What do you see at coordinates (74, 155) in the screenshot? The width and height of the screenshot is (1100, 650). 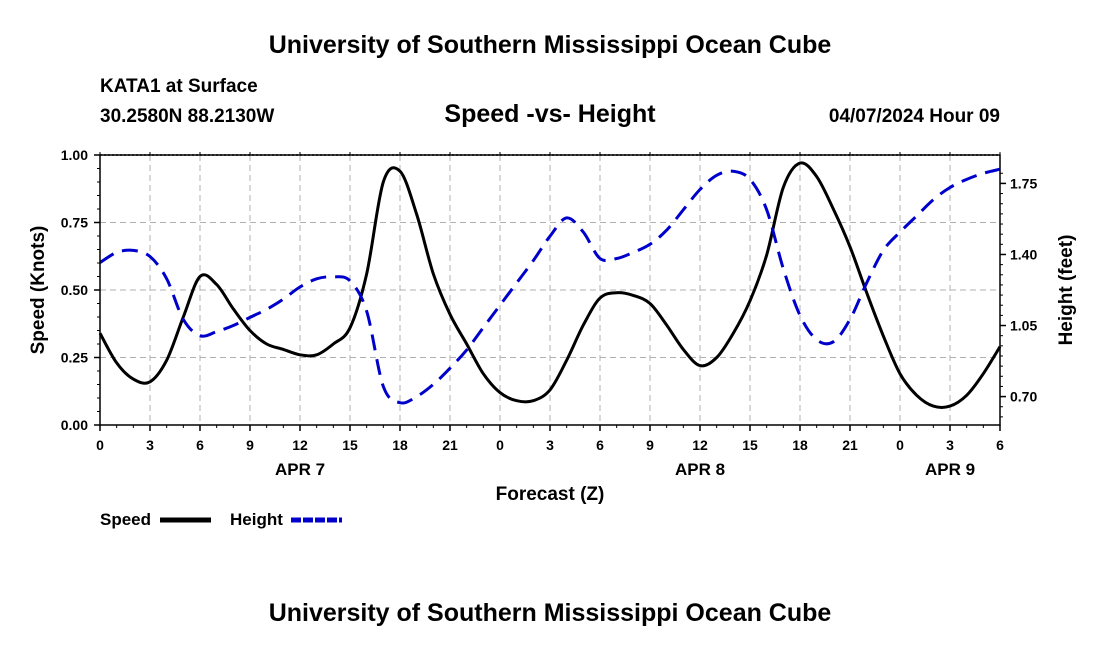 I see `y-tick-label: 1.00` at bounding box center [74, 155].